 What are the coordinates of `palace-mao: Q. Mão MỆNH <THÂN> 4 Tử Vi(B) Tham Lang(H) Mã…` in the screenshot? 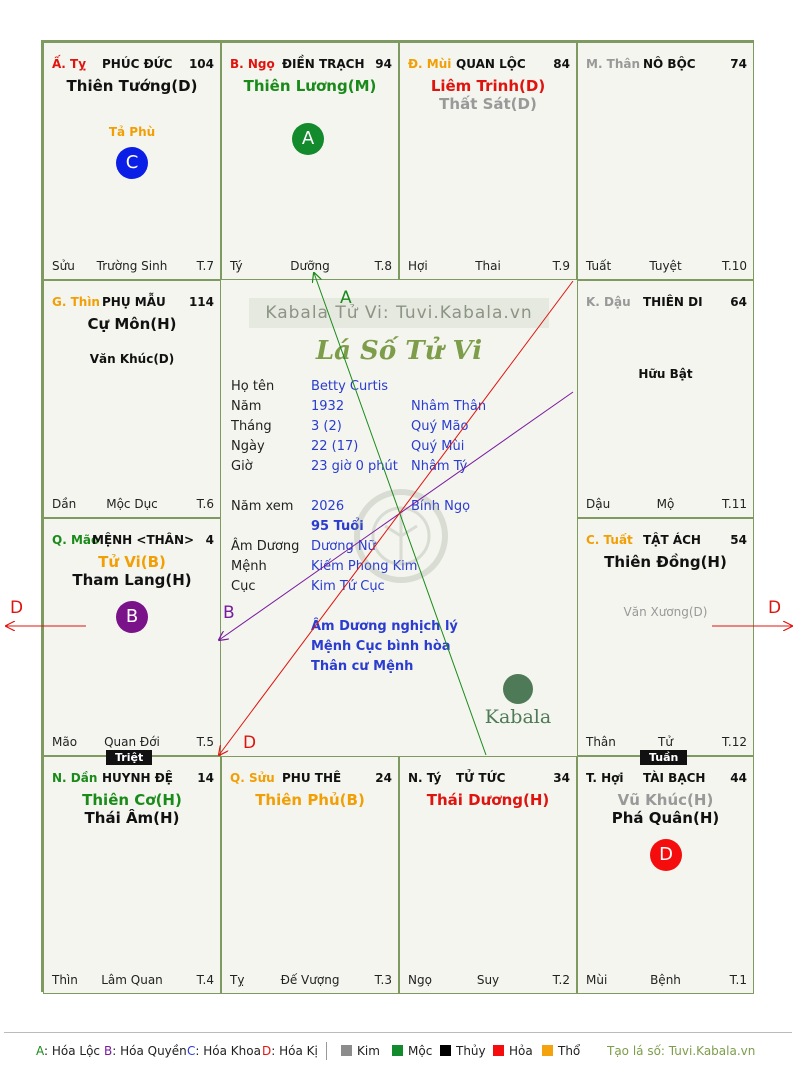 It's located at (132, 637).